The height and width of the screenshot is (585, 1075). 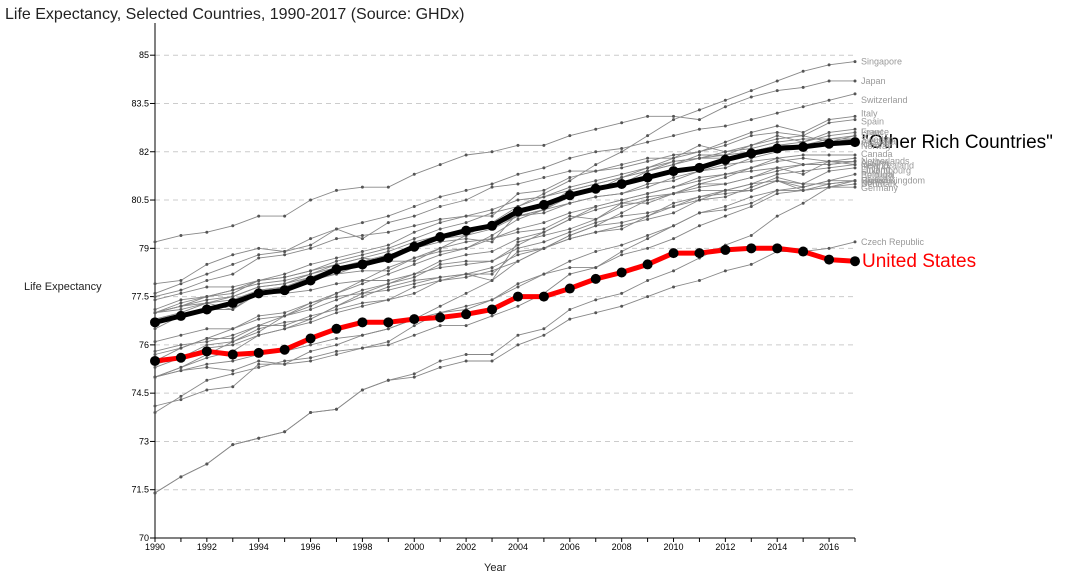 What do you see at coordinates (518, 239) in the screenshot?
I see `data-point-austria` at bounding box center [518, 239].